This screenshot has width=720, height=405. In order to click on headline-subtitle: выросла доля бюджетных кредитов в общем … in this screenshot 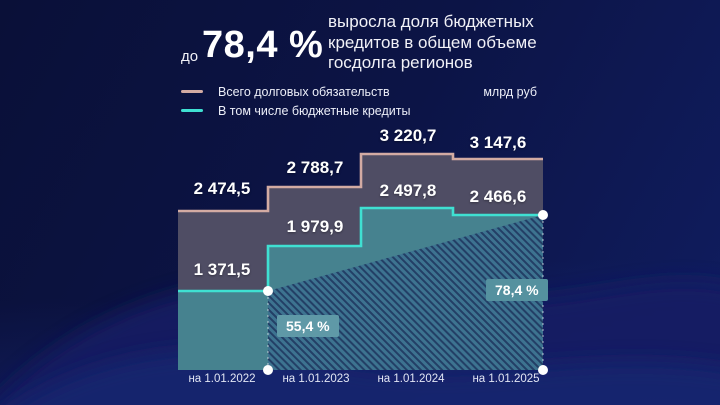, I will do `click(432, 43)`.